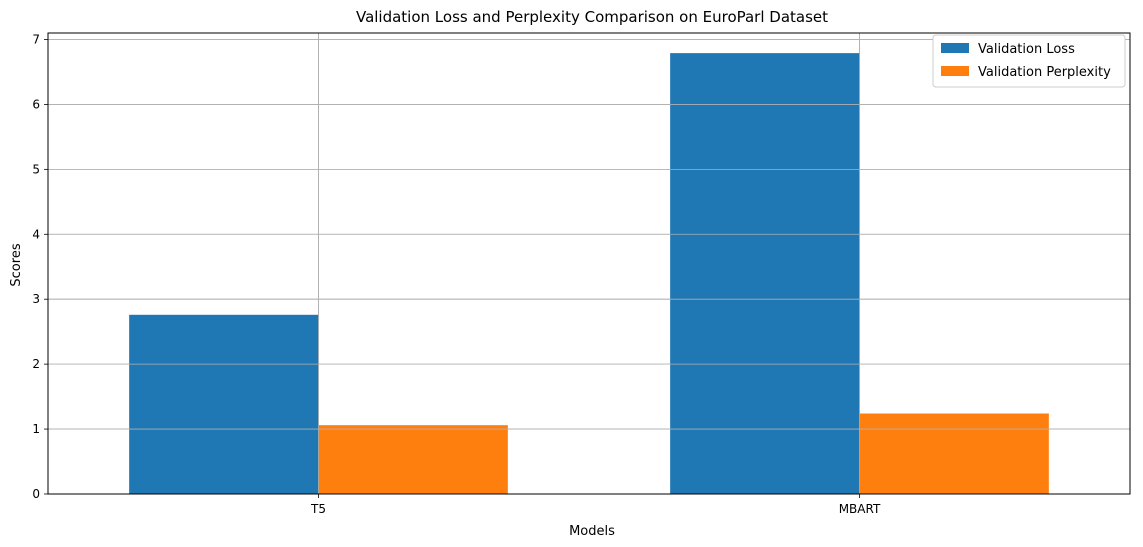 Image resolution: width=1143 pixels, height=547 pixels. What do you see at coordinates (36, 429) in the screenshot?
I see `y-tick-label: 1` at bounding box center [36, 429].